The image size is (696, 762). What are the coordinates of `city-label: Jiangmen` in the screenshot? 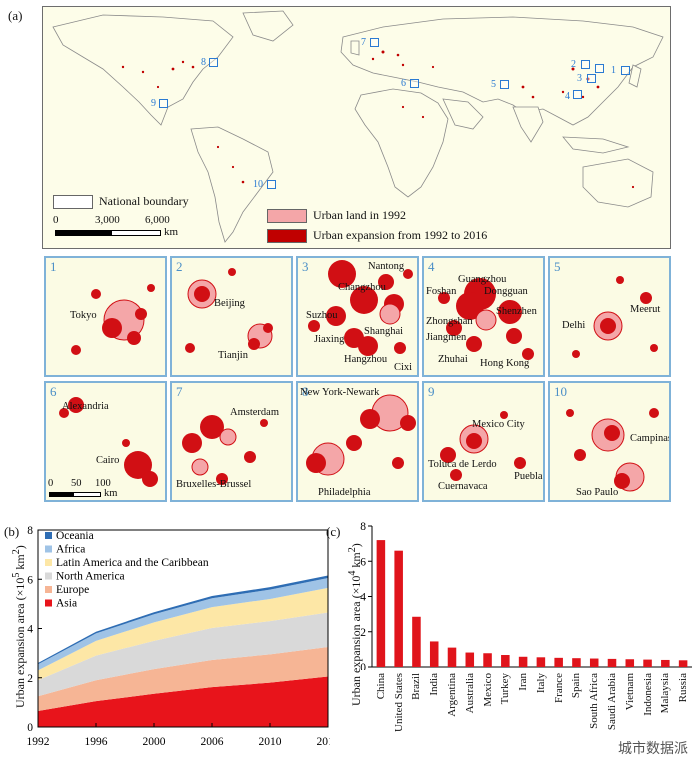 It's located at (446, 337).